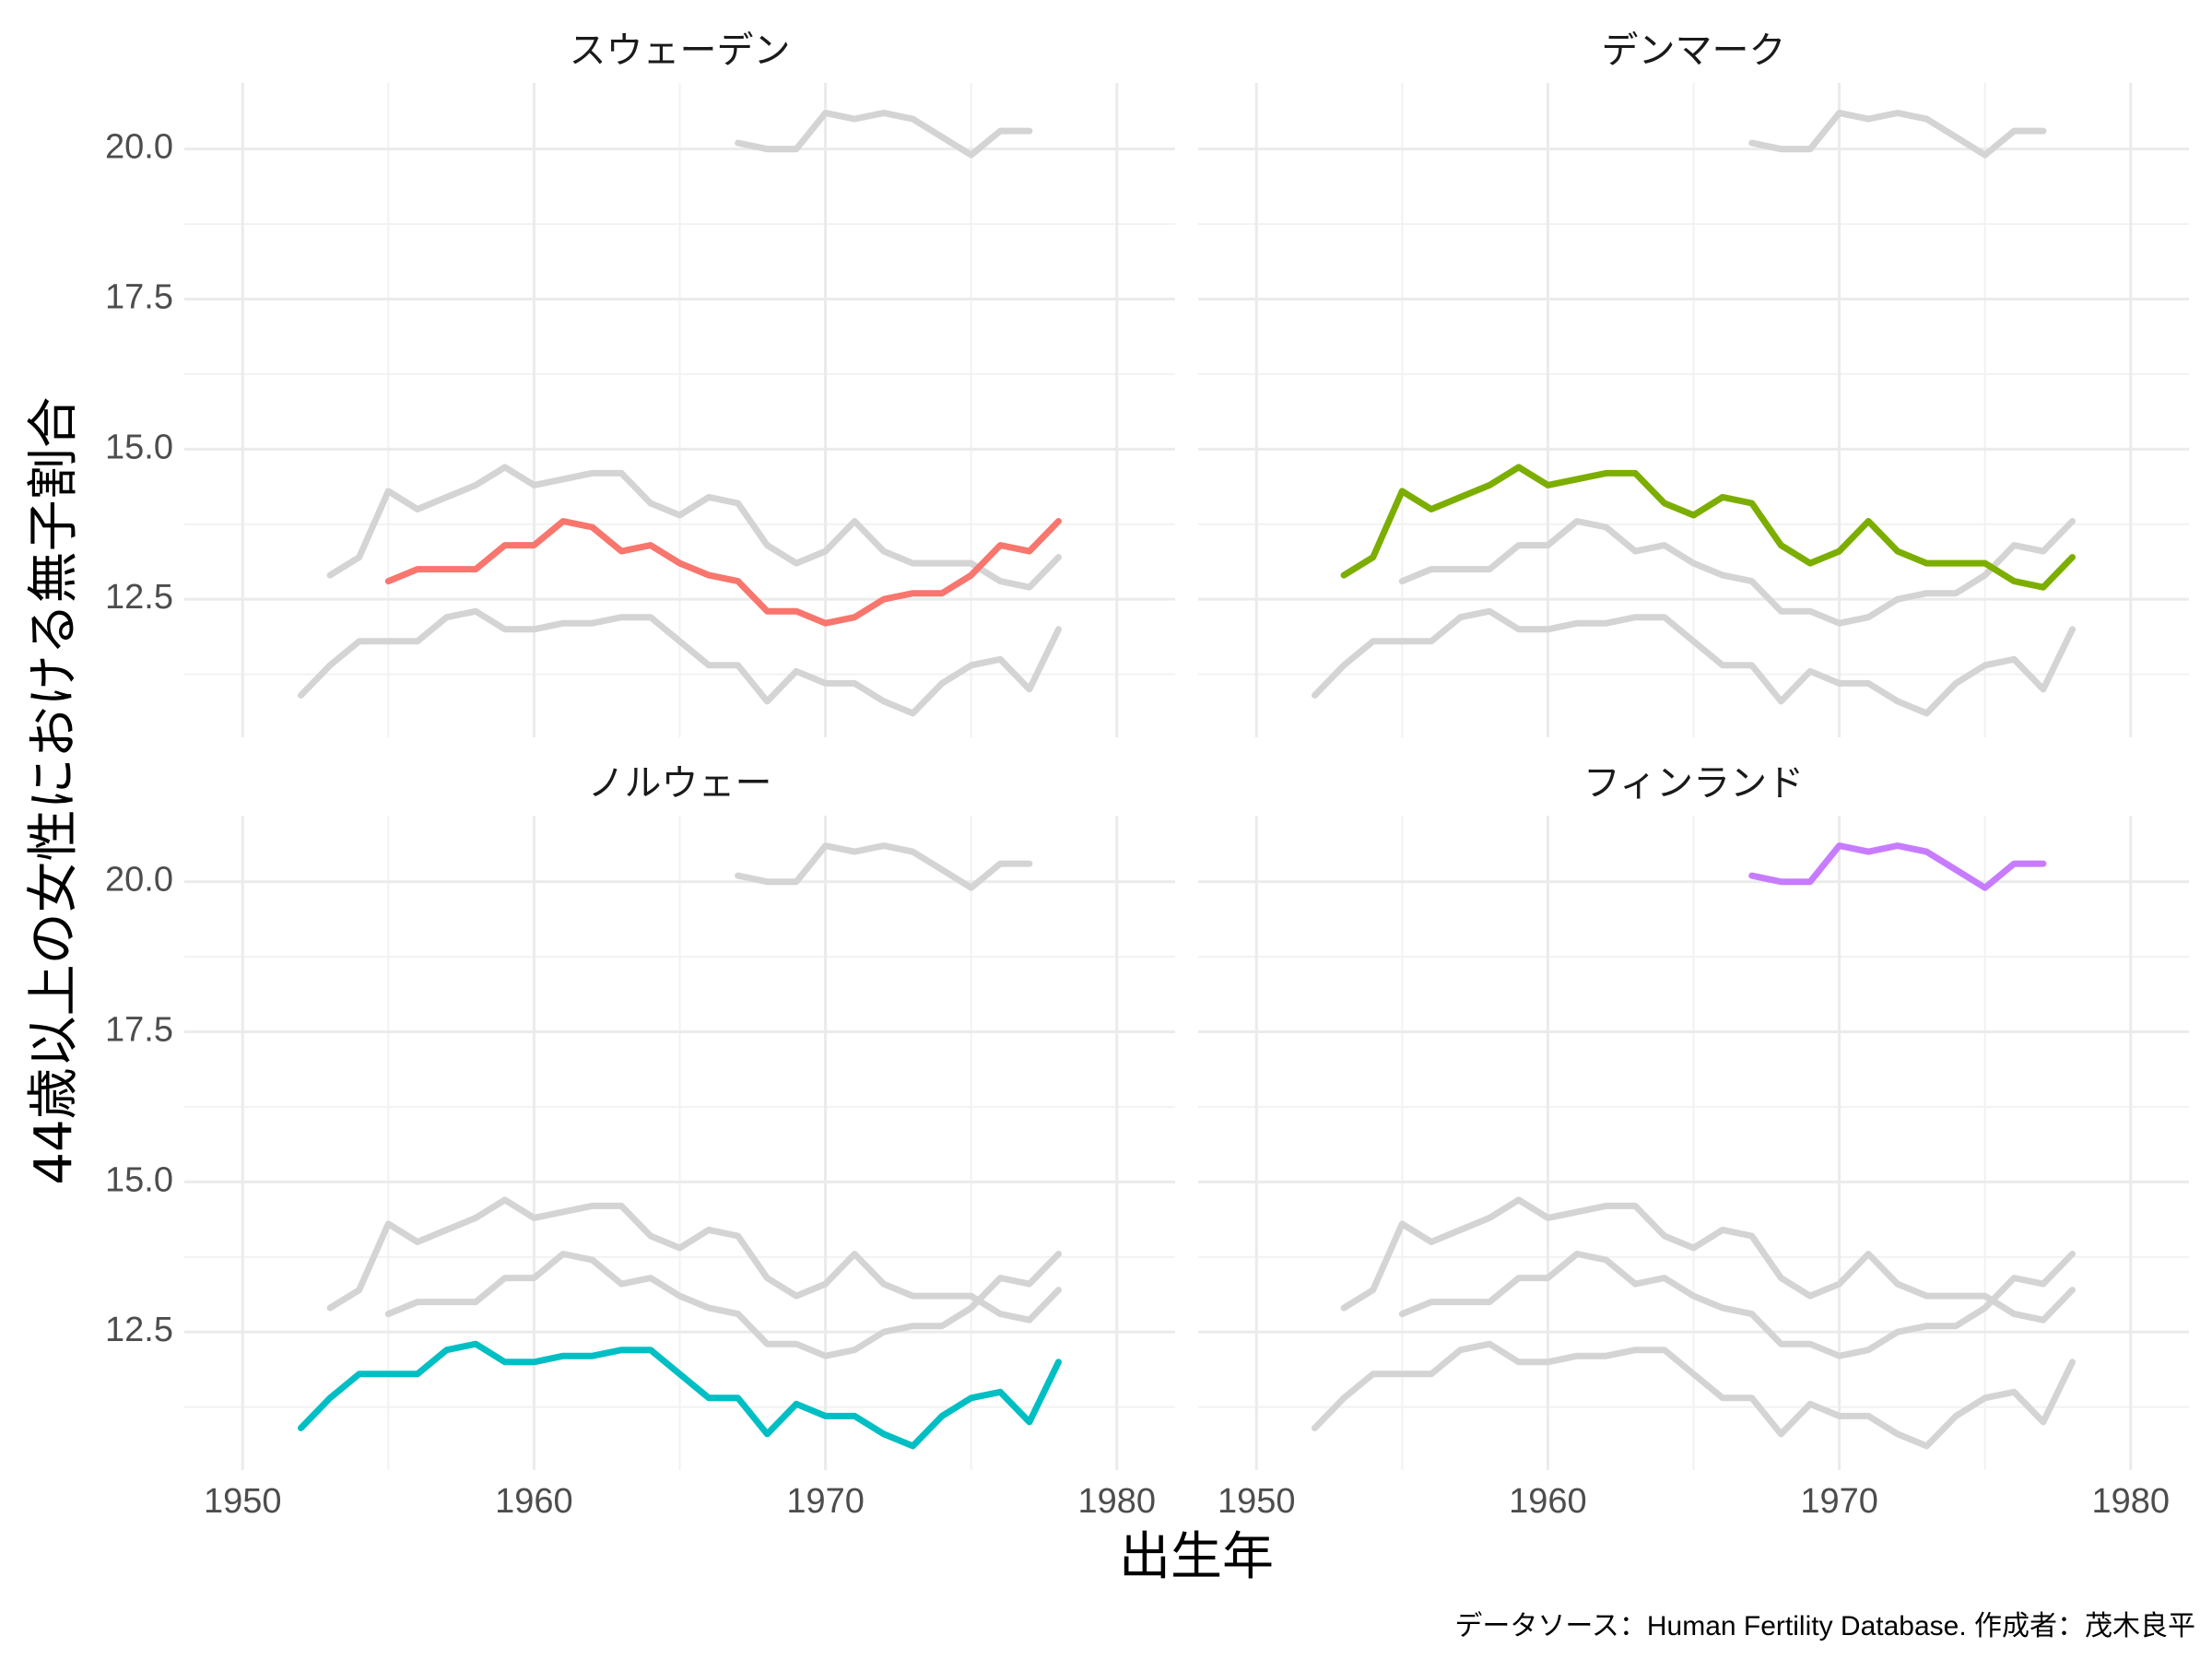  Describe the element at coordinates (680, 50) in the screenshot. I see `panel-title: スウェーデン` at that location.